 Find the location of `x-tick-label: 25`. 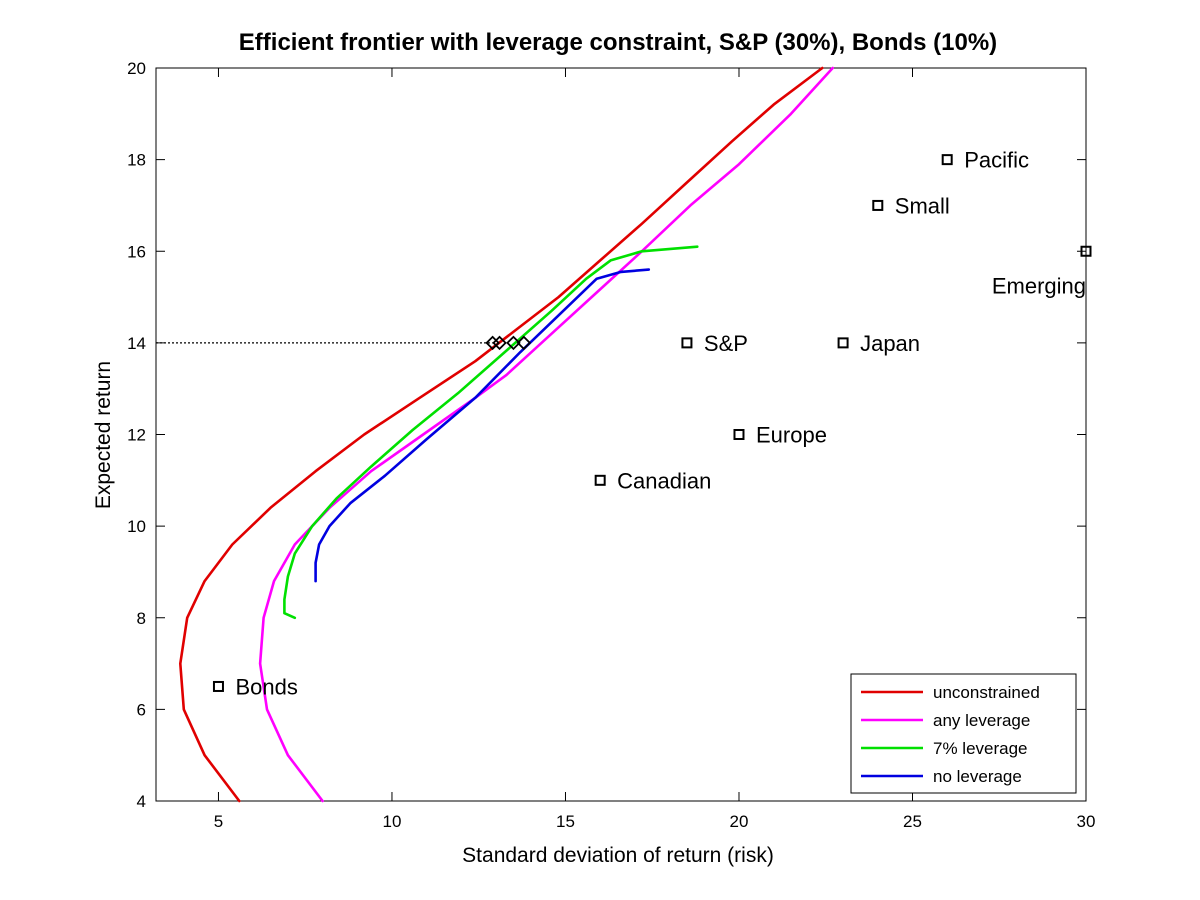

x-tick-label: 25 is located at coordinates (912, 821).